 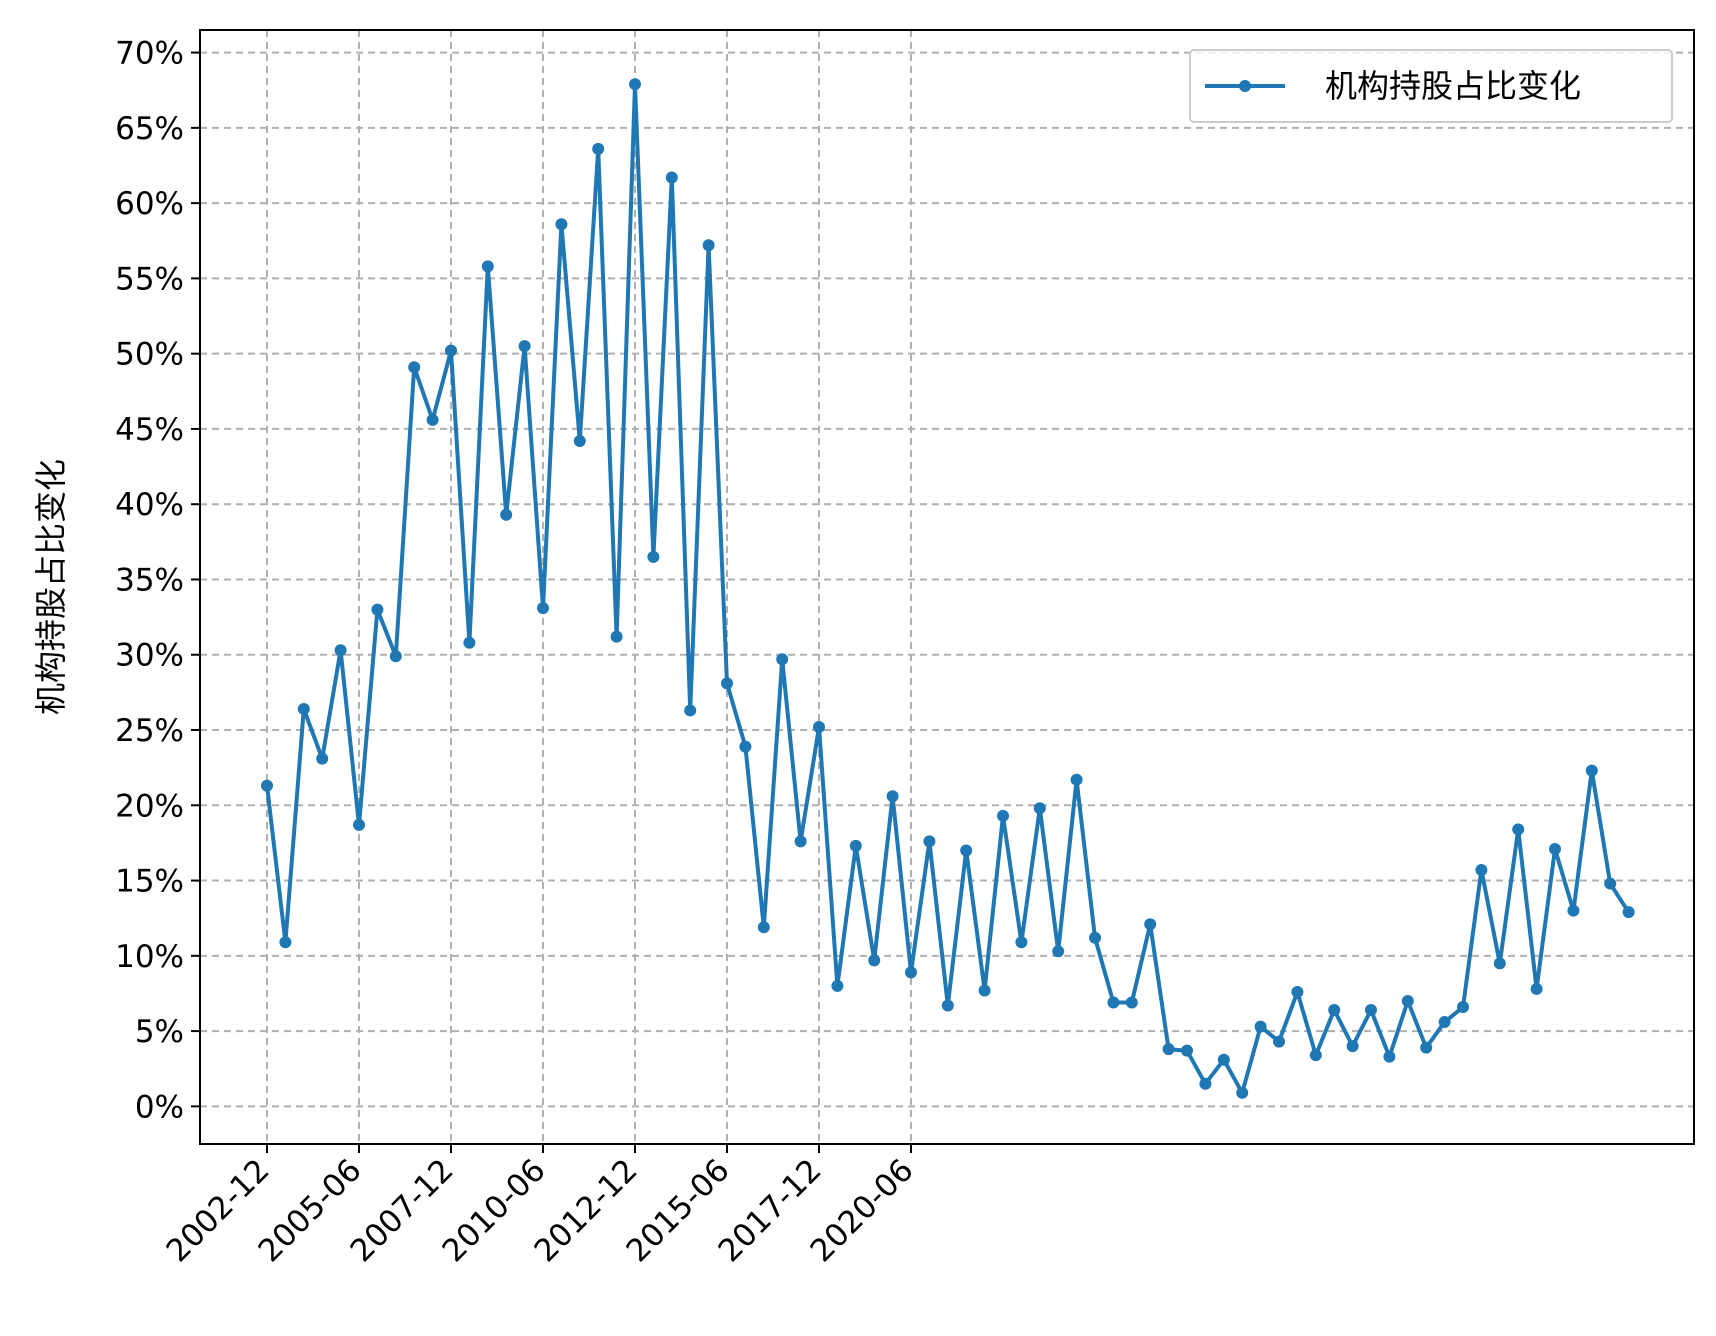 I want to click on legend-box, so click(x=1431, y=86).